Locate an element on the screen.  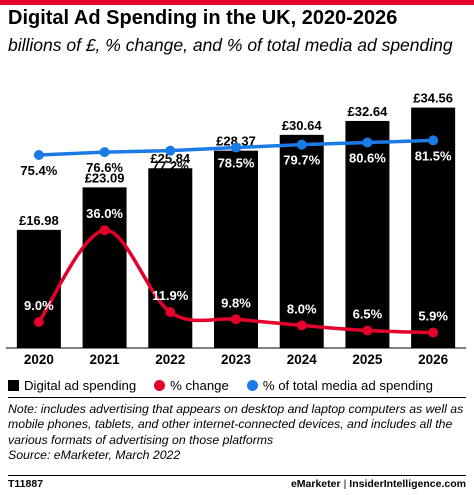
footer-divider is located at coordinates (237, 475).